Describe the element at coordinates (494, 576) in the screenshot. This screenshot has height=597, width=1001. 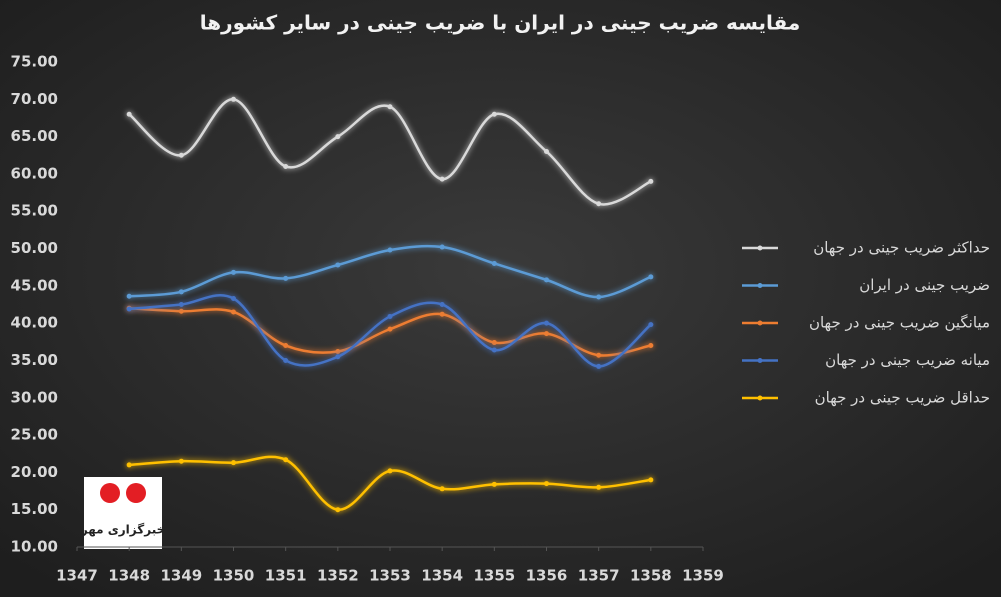
I see `x-tick-label: 1355` at that location.